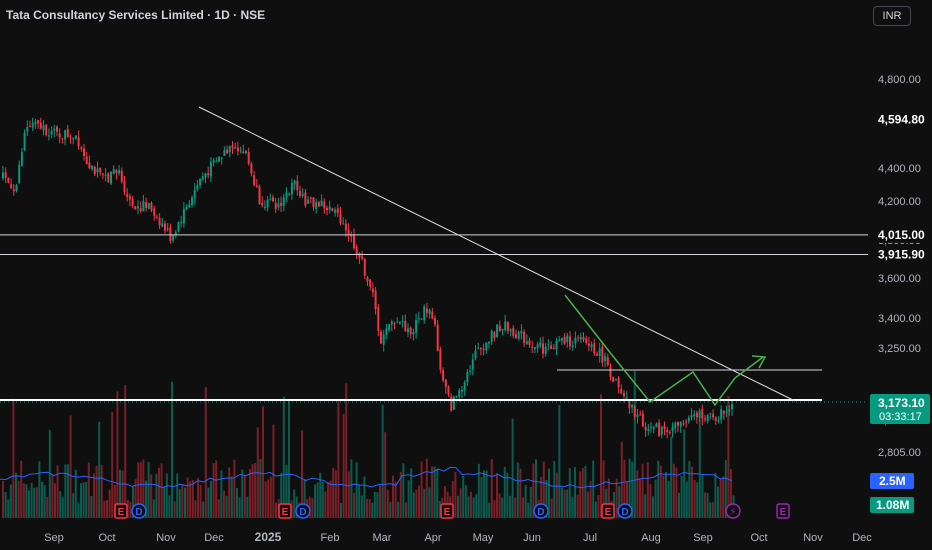 Image resolution: width=932 pixels, height=550 pixels. Describe the element at coordinates (366, 477) in the screenshot. I see `volume-ma-line` at that location.